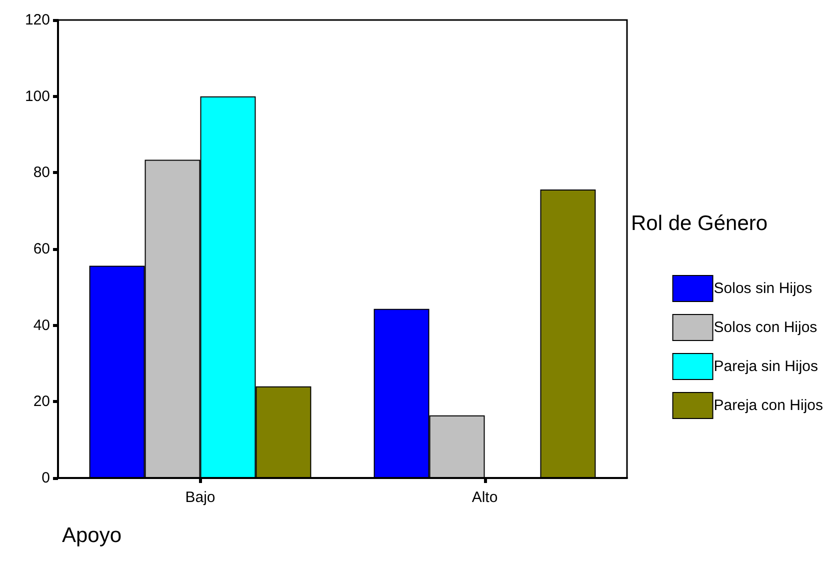  Describe the element at coordinates (699, 223) in the screenshot. I see `legend-title: Rol de Género` at that location.